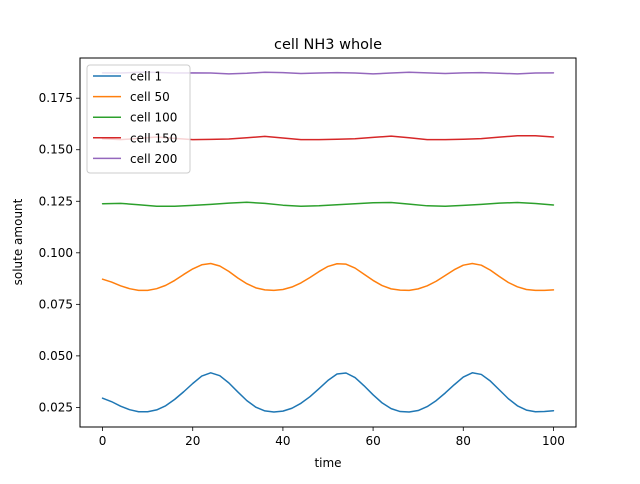  Describe the element at coordinates (56, 253) in the screenshot. I see `y-tick-label: 0.100` at that location.